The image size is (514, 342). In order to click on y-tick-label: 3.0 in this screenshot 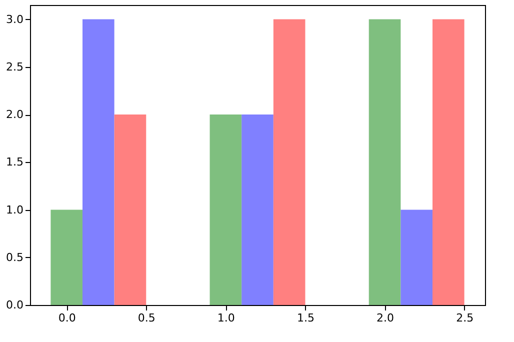, I will do `click(15, 19)`.